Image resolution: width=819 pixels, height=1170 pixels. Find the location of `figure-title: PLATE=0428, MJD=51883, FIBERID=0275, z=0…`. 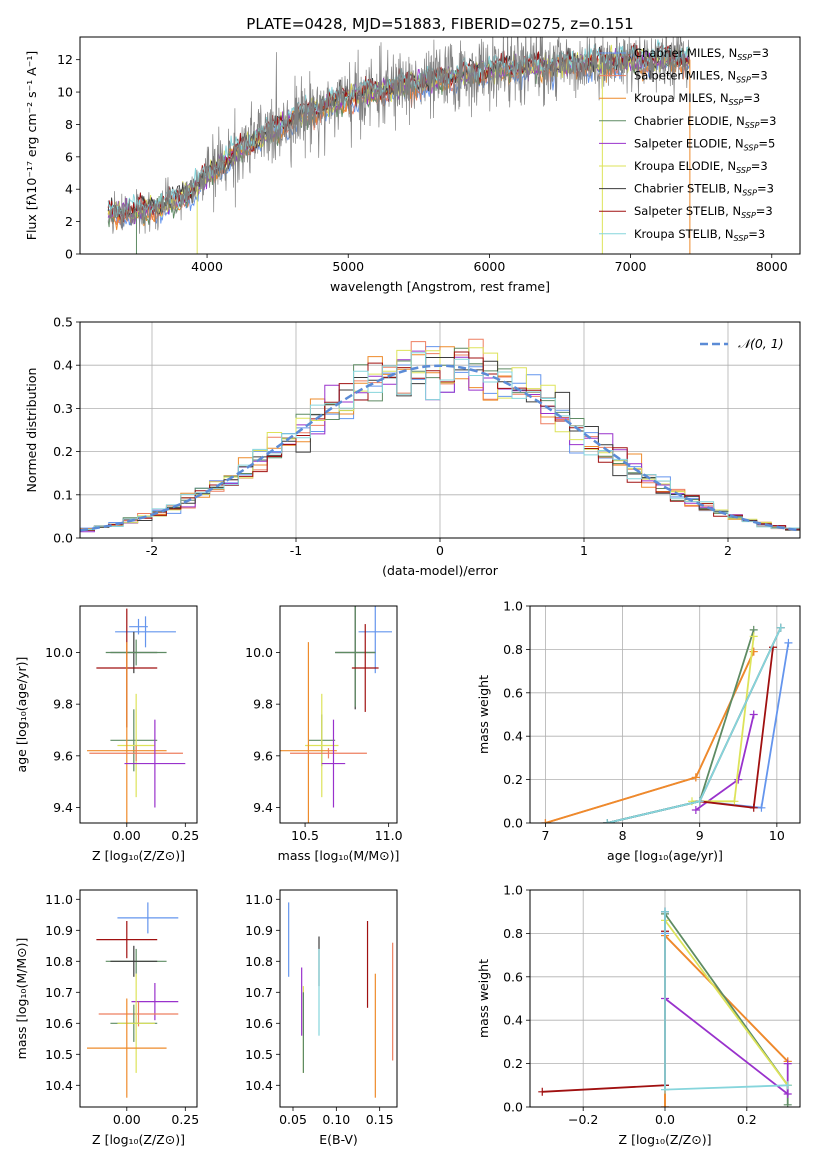

figure-title: PLATE=0428, MJD=51883, FIBERID=0275, z=0… is located at coordinates (439, 24).